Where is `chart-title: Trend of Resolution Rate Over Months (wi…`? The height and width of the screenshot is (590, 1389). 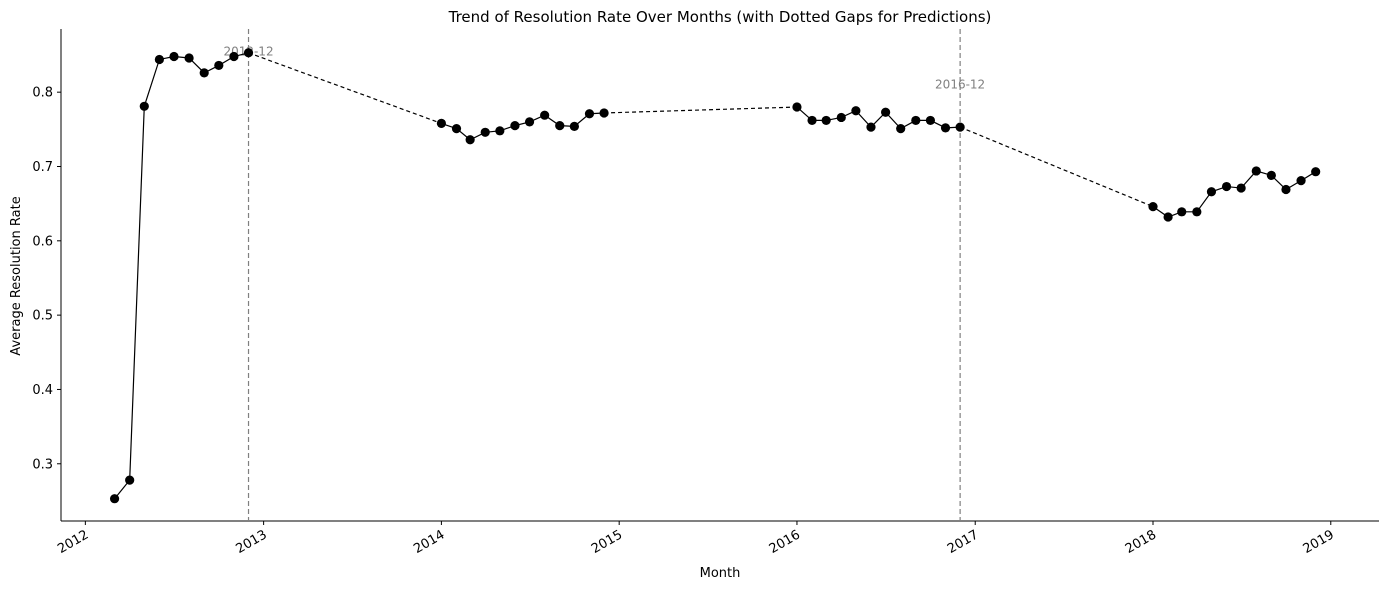
chart-title: Trend of Resolution Rate Over Months (wi… is located at coordinates (720, 17).